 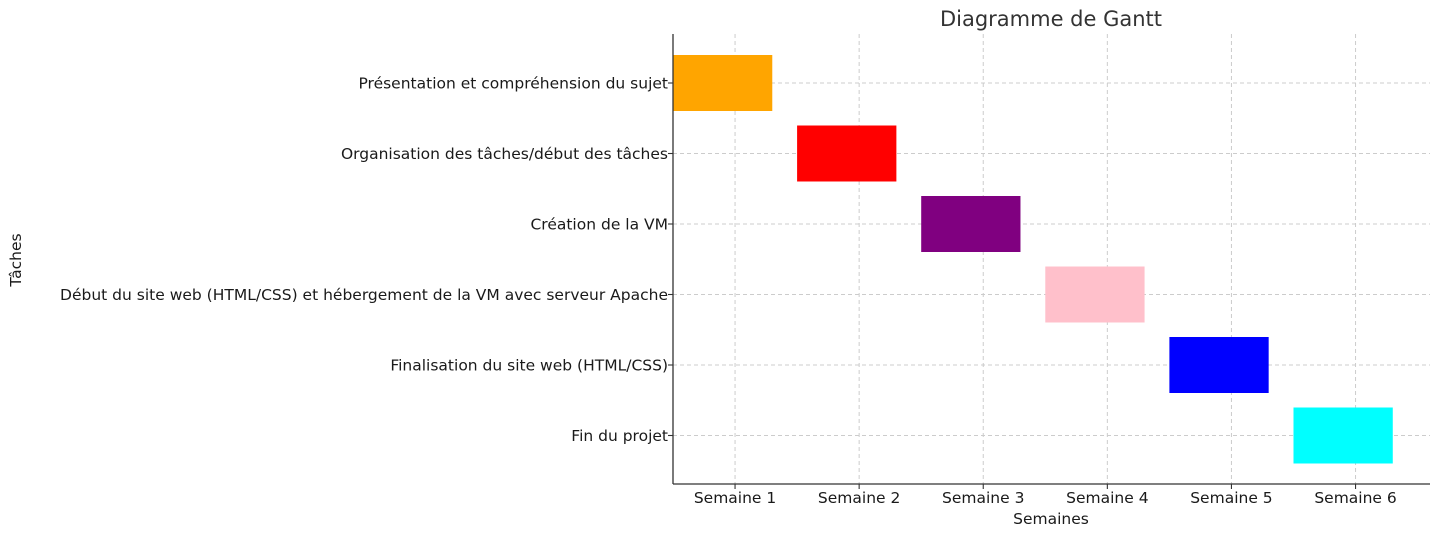 I want to click on task-label: Organisation des tâches/début des tâches, so click(x=504, y=154).